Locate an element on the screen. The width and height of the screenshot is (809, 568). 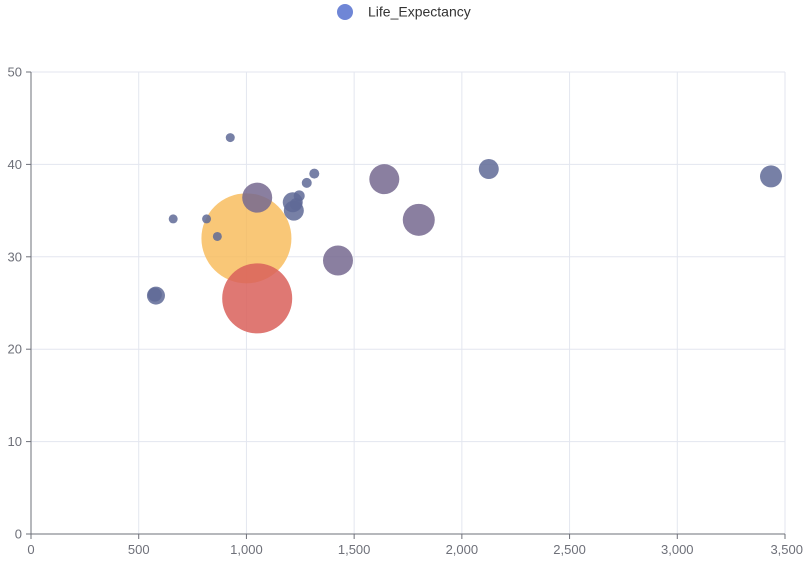
y-tick-label: 50 is located at coordinates (15, 72).